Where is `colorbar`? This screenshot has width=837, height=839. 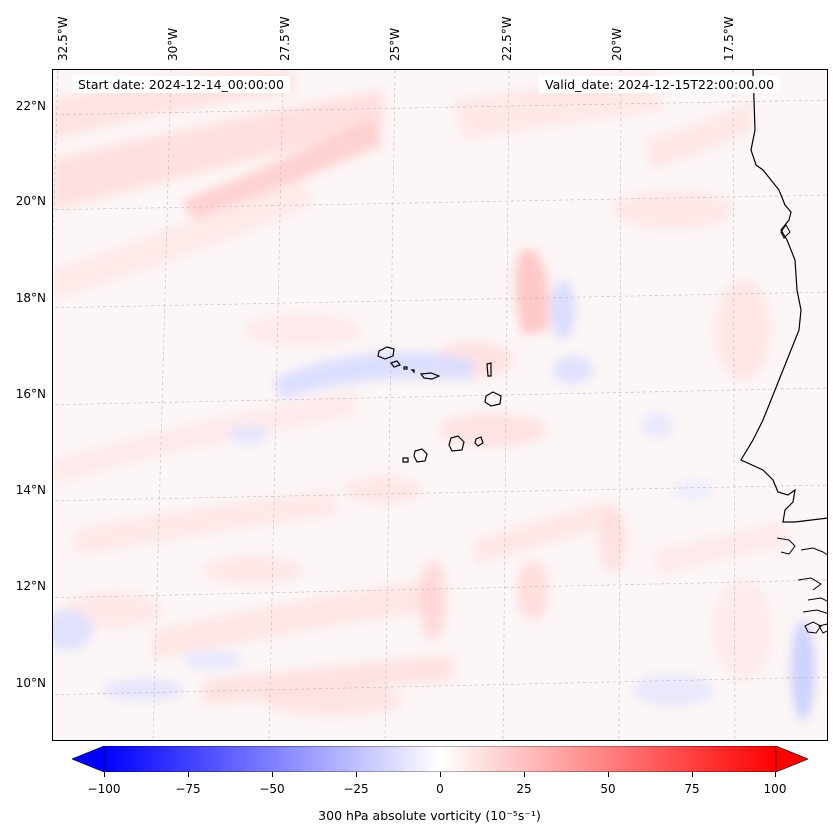
colorbar is located at coordinates (440, 759).